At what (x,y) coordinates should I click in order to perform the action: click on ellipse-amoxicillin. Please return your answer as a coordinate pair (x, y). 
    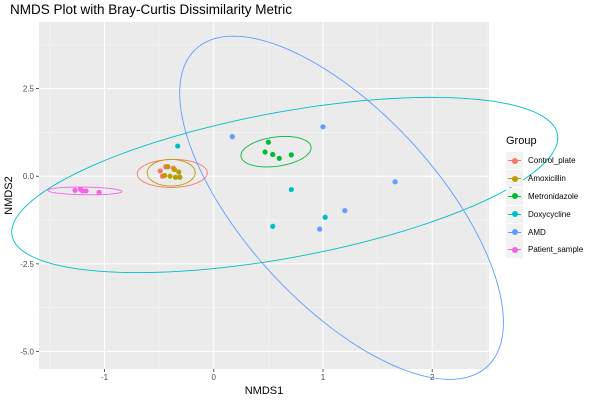
    Looking at the image, I should click on (171, 172).